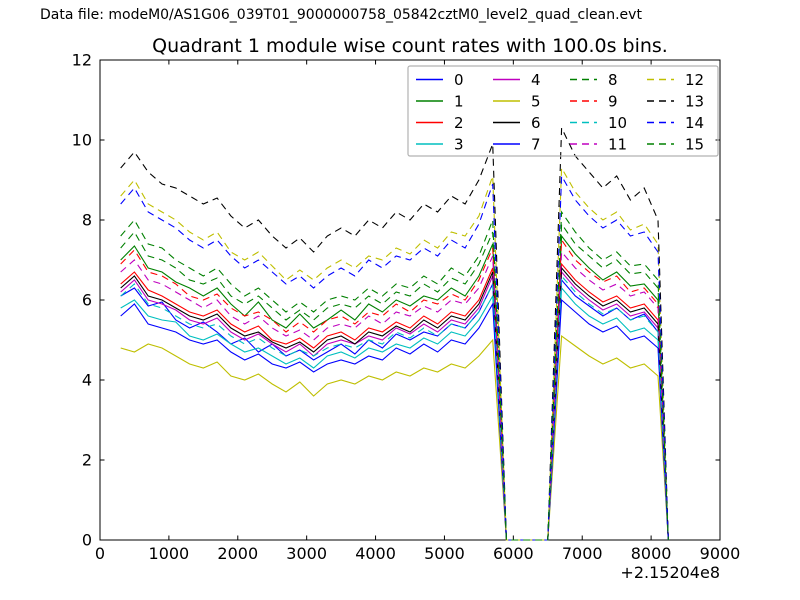  What do you see at coordinates (720, 553) in the screenshot?
I see `x-tick-label: 9000` at bounding box center [720, 553].